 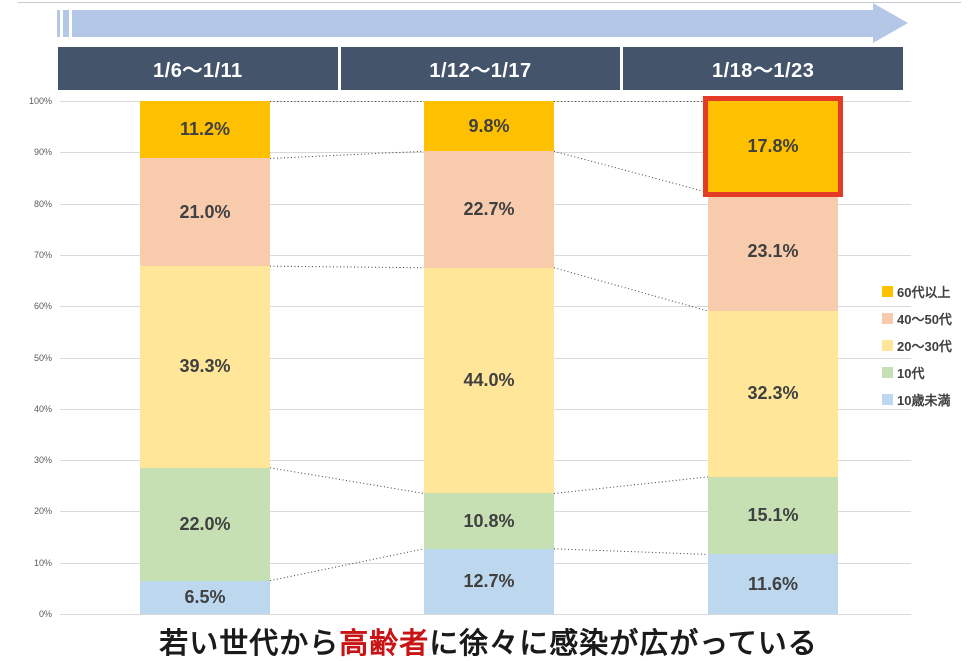 I want to click on bar-column-1: 11.2% 21.0% 39.3% 22.0% 6.5%, so click(x=205, y=357).